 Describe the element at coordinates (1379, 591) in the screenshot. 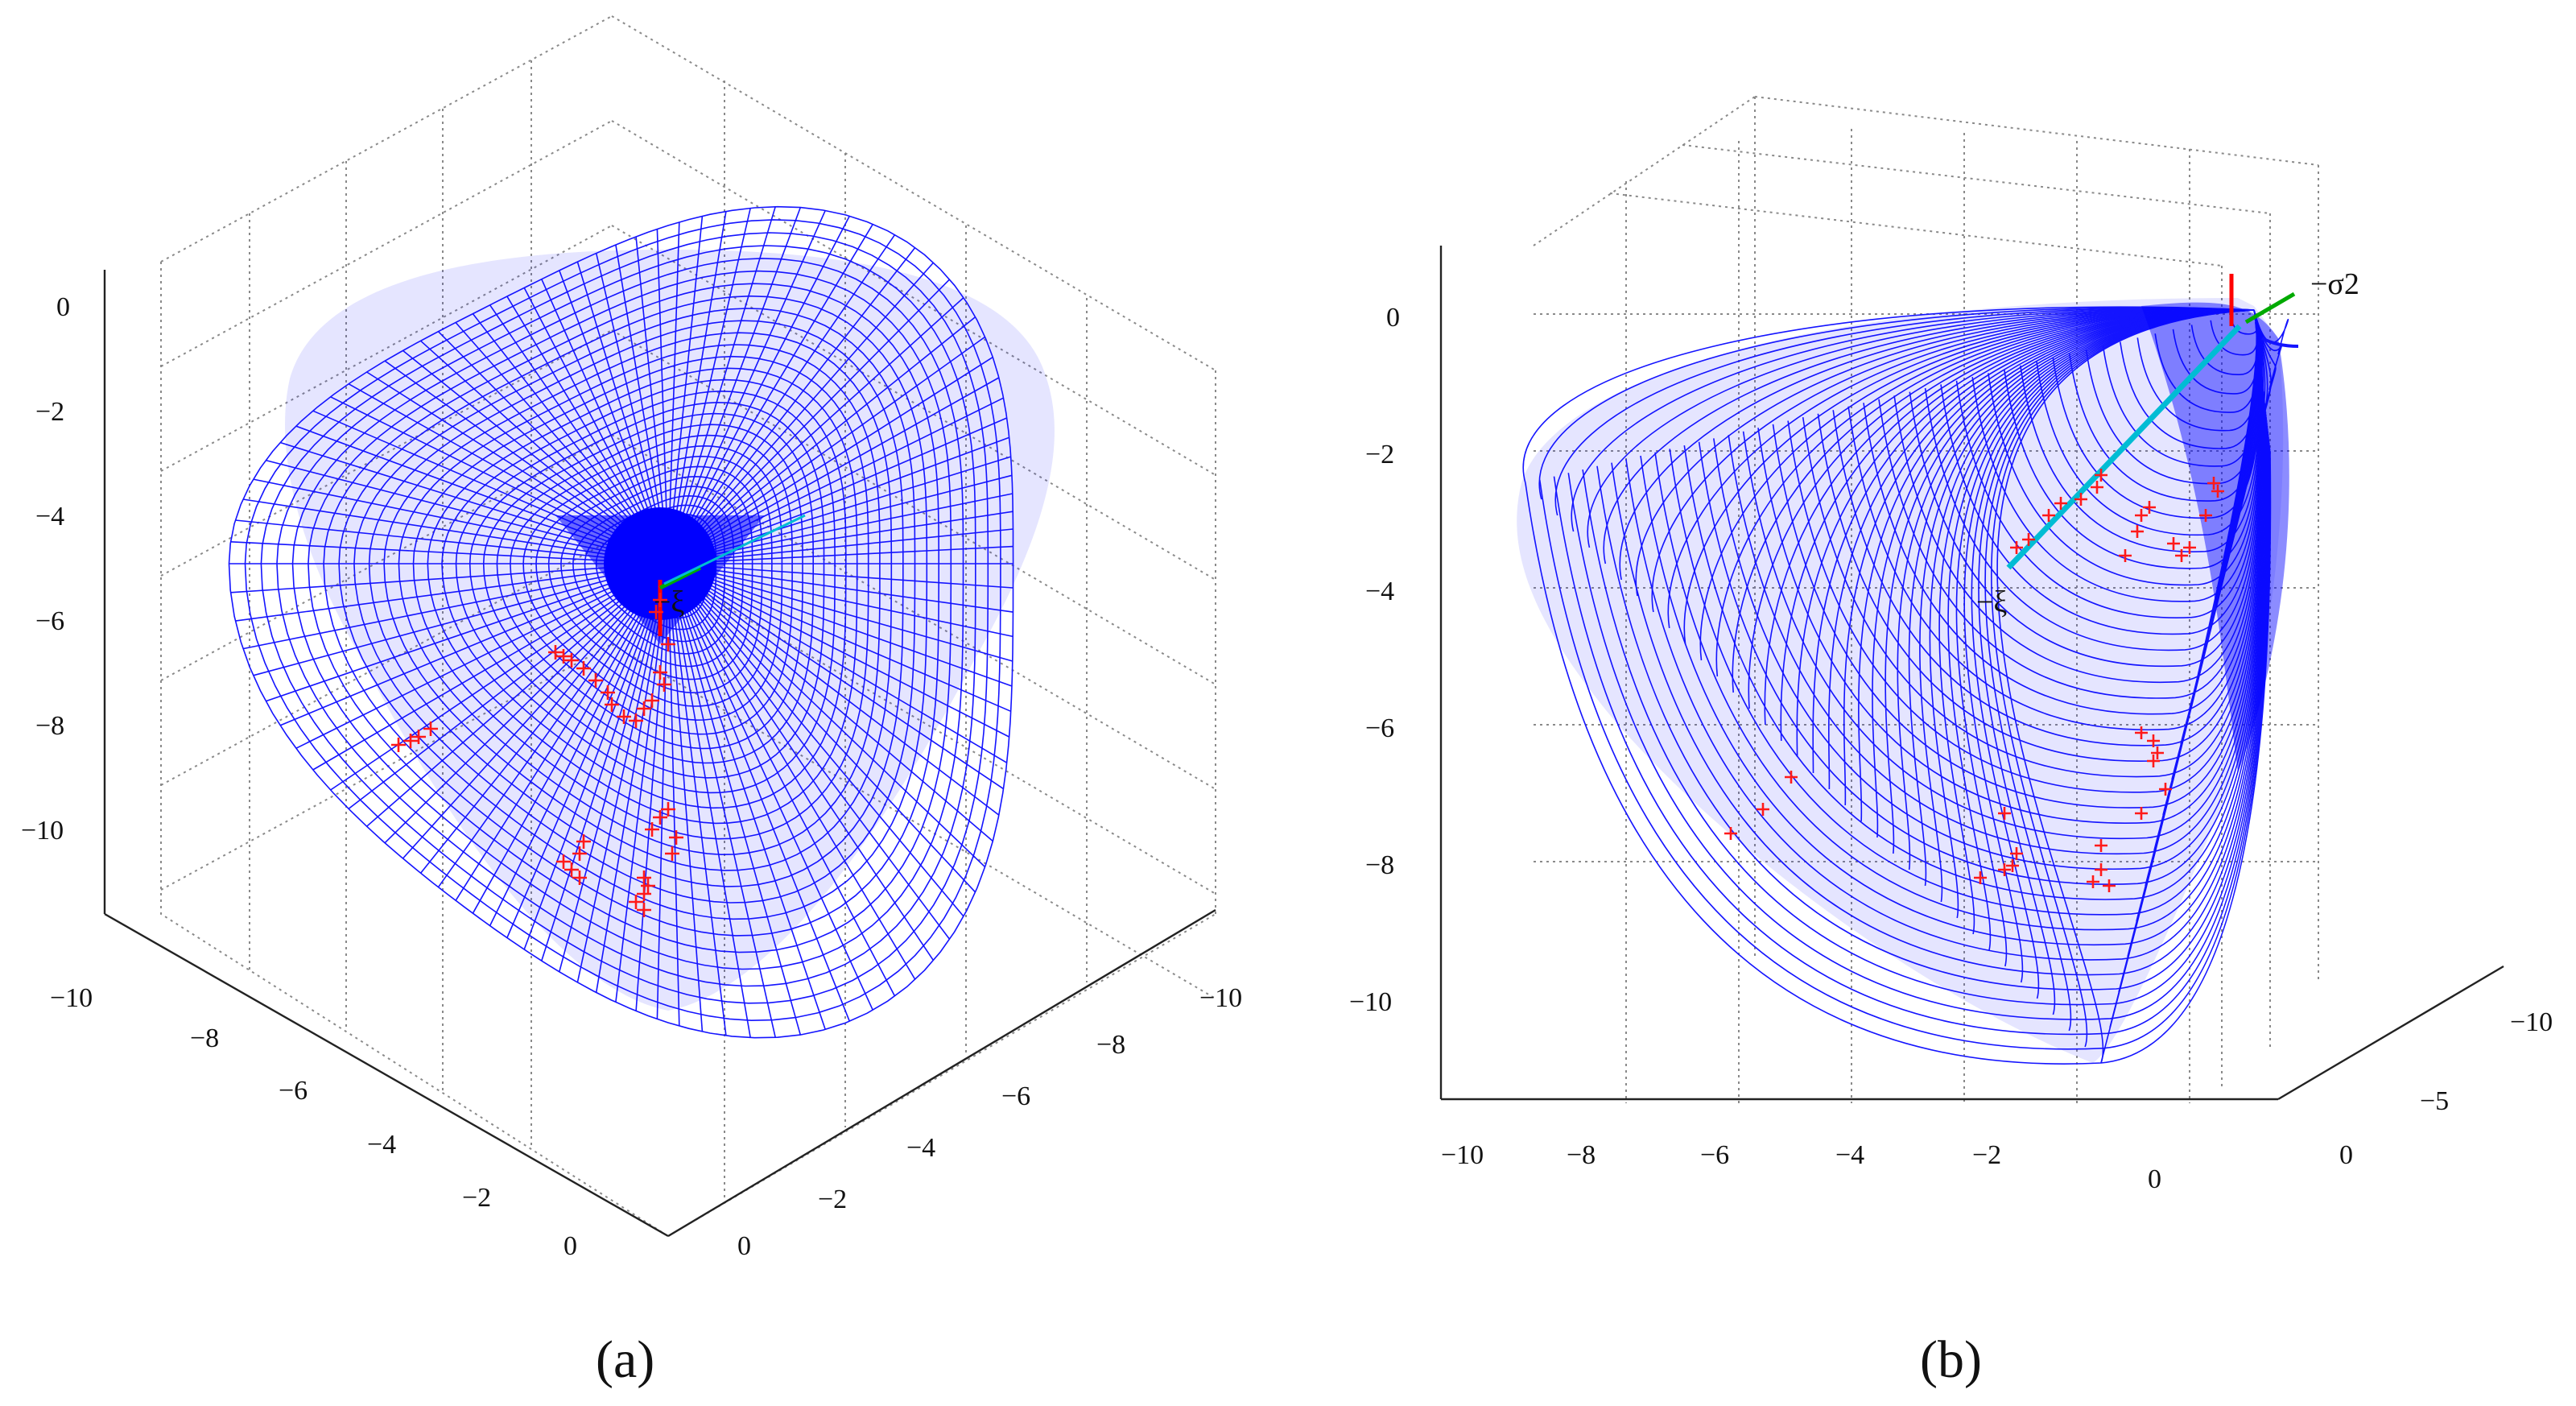

I see `panel-b-z-tick: −4` at that location.